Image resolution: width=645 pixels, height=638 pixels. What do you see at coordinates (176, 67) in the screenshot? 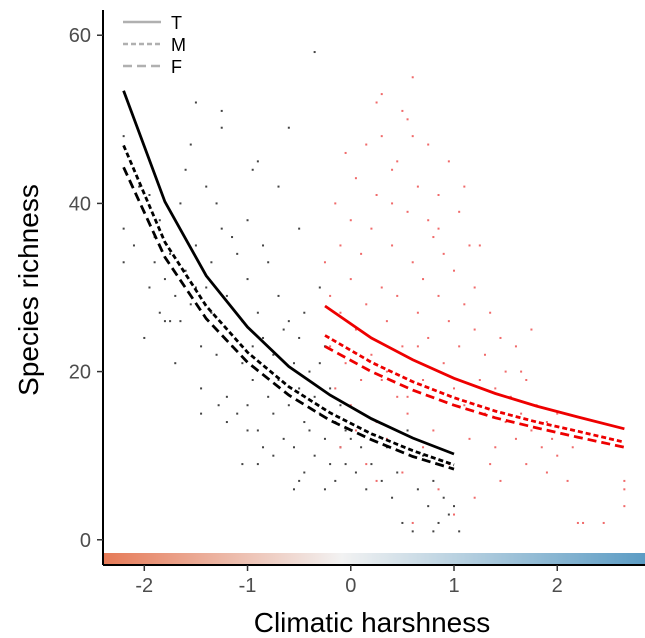
I see `legend-label-F: F` at bounding box center [176, 67].